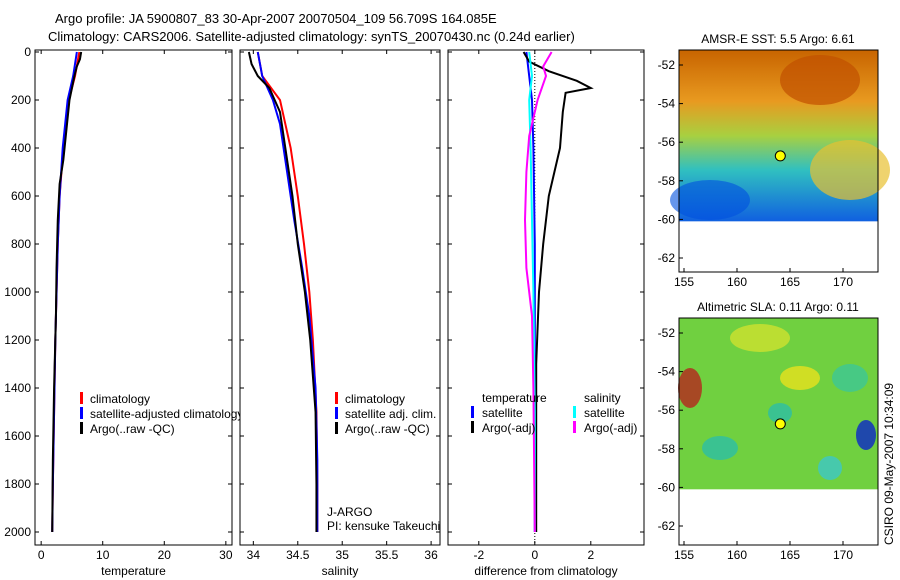 The height and width of the screenshot is (580, 900). I want to click on y-tick-label: 1800, so click(17, 484).